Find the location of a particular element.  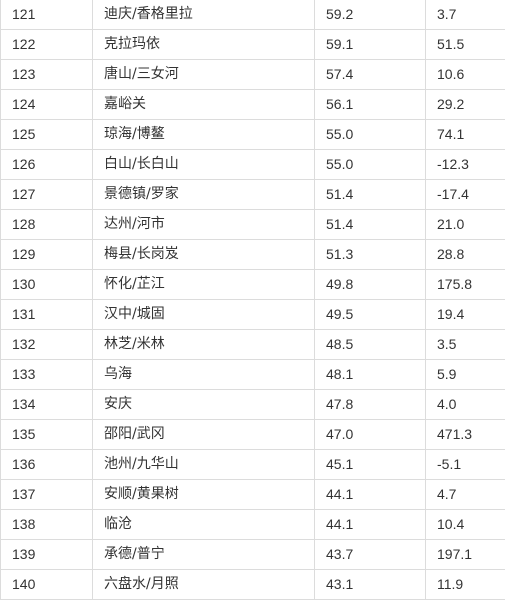

city-cell: 汉中/城固 is located at coordinates (204, 315).